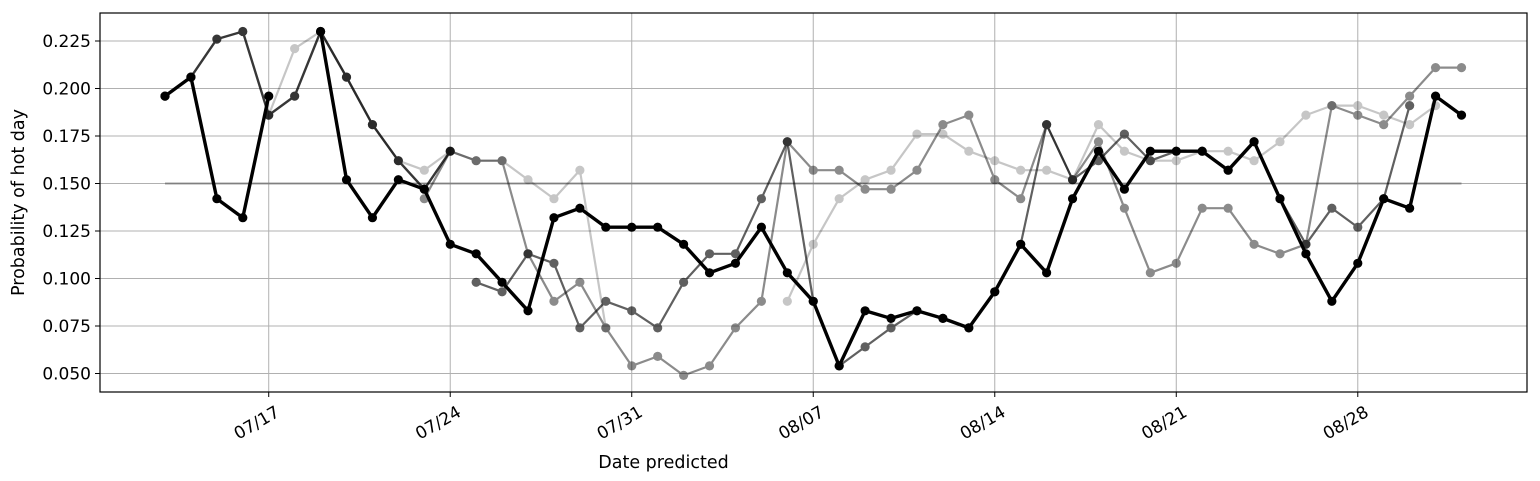 Image resolution: width=1540 pixels, height=481 pixels. Describe the element at coordinates (66, 327) in the screenshot. I see `y-tick-label: 0.075` at that location.